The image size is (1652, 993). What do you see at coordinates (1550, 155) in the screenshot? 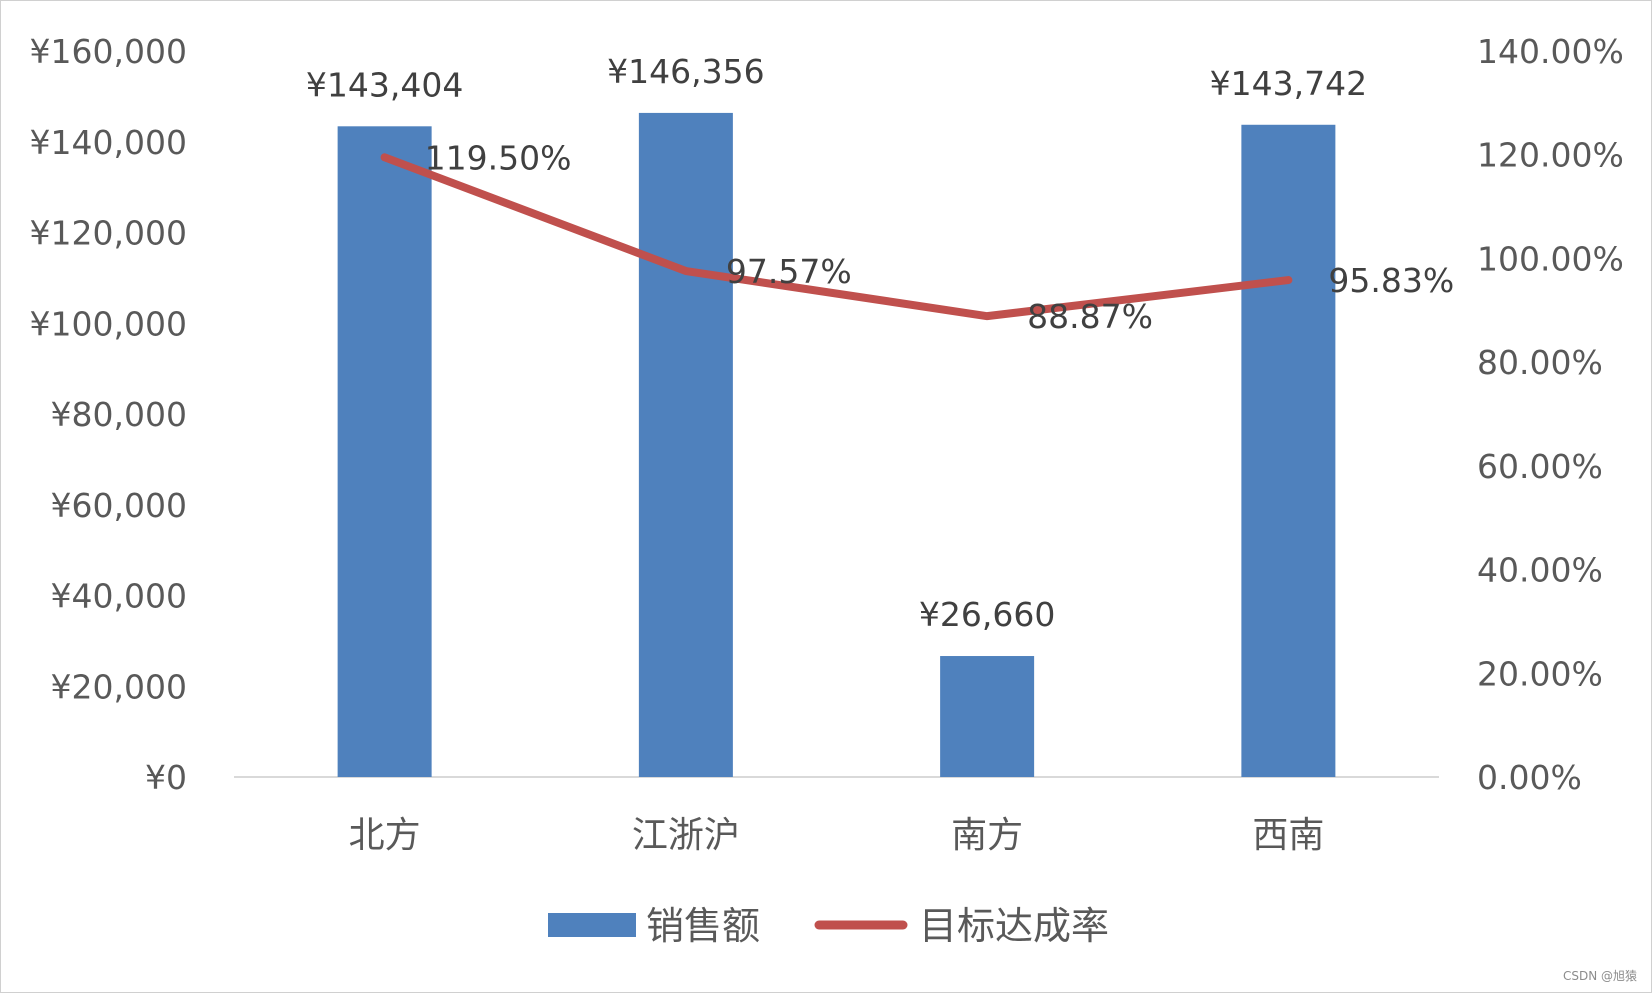
I see `right-axis-tick-label: 120.00%` at bounding box center [1550, 155].